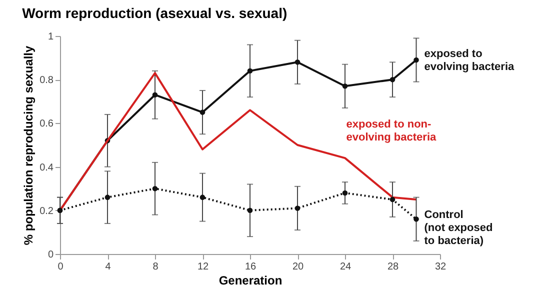 The height and width of the screenshot is (306, 560). What do you see at coordinates (47, 168) in the screenshot?
I see `y-tick-label: 0.4` at bounding box center [47, 168].